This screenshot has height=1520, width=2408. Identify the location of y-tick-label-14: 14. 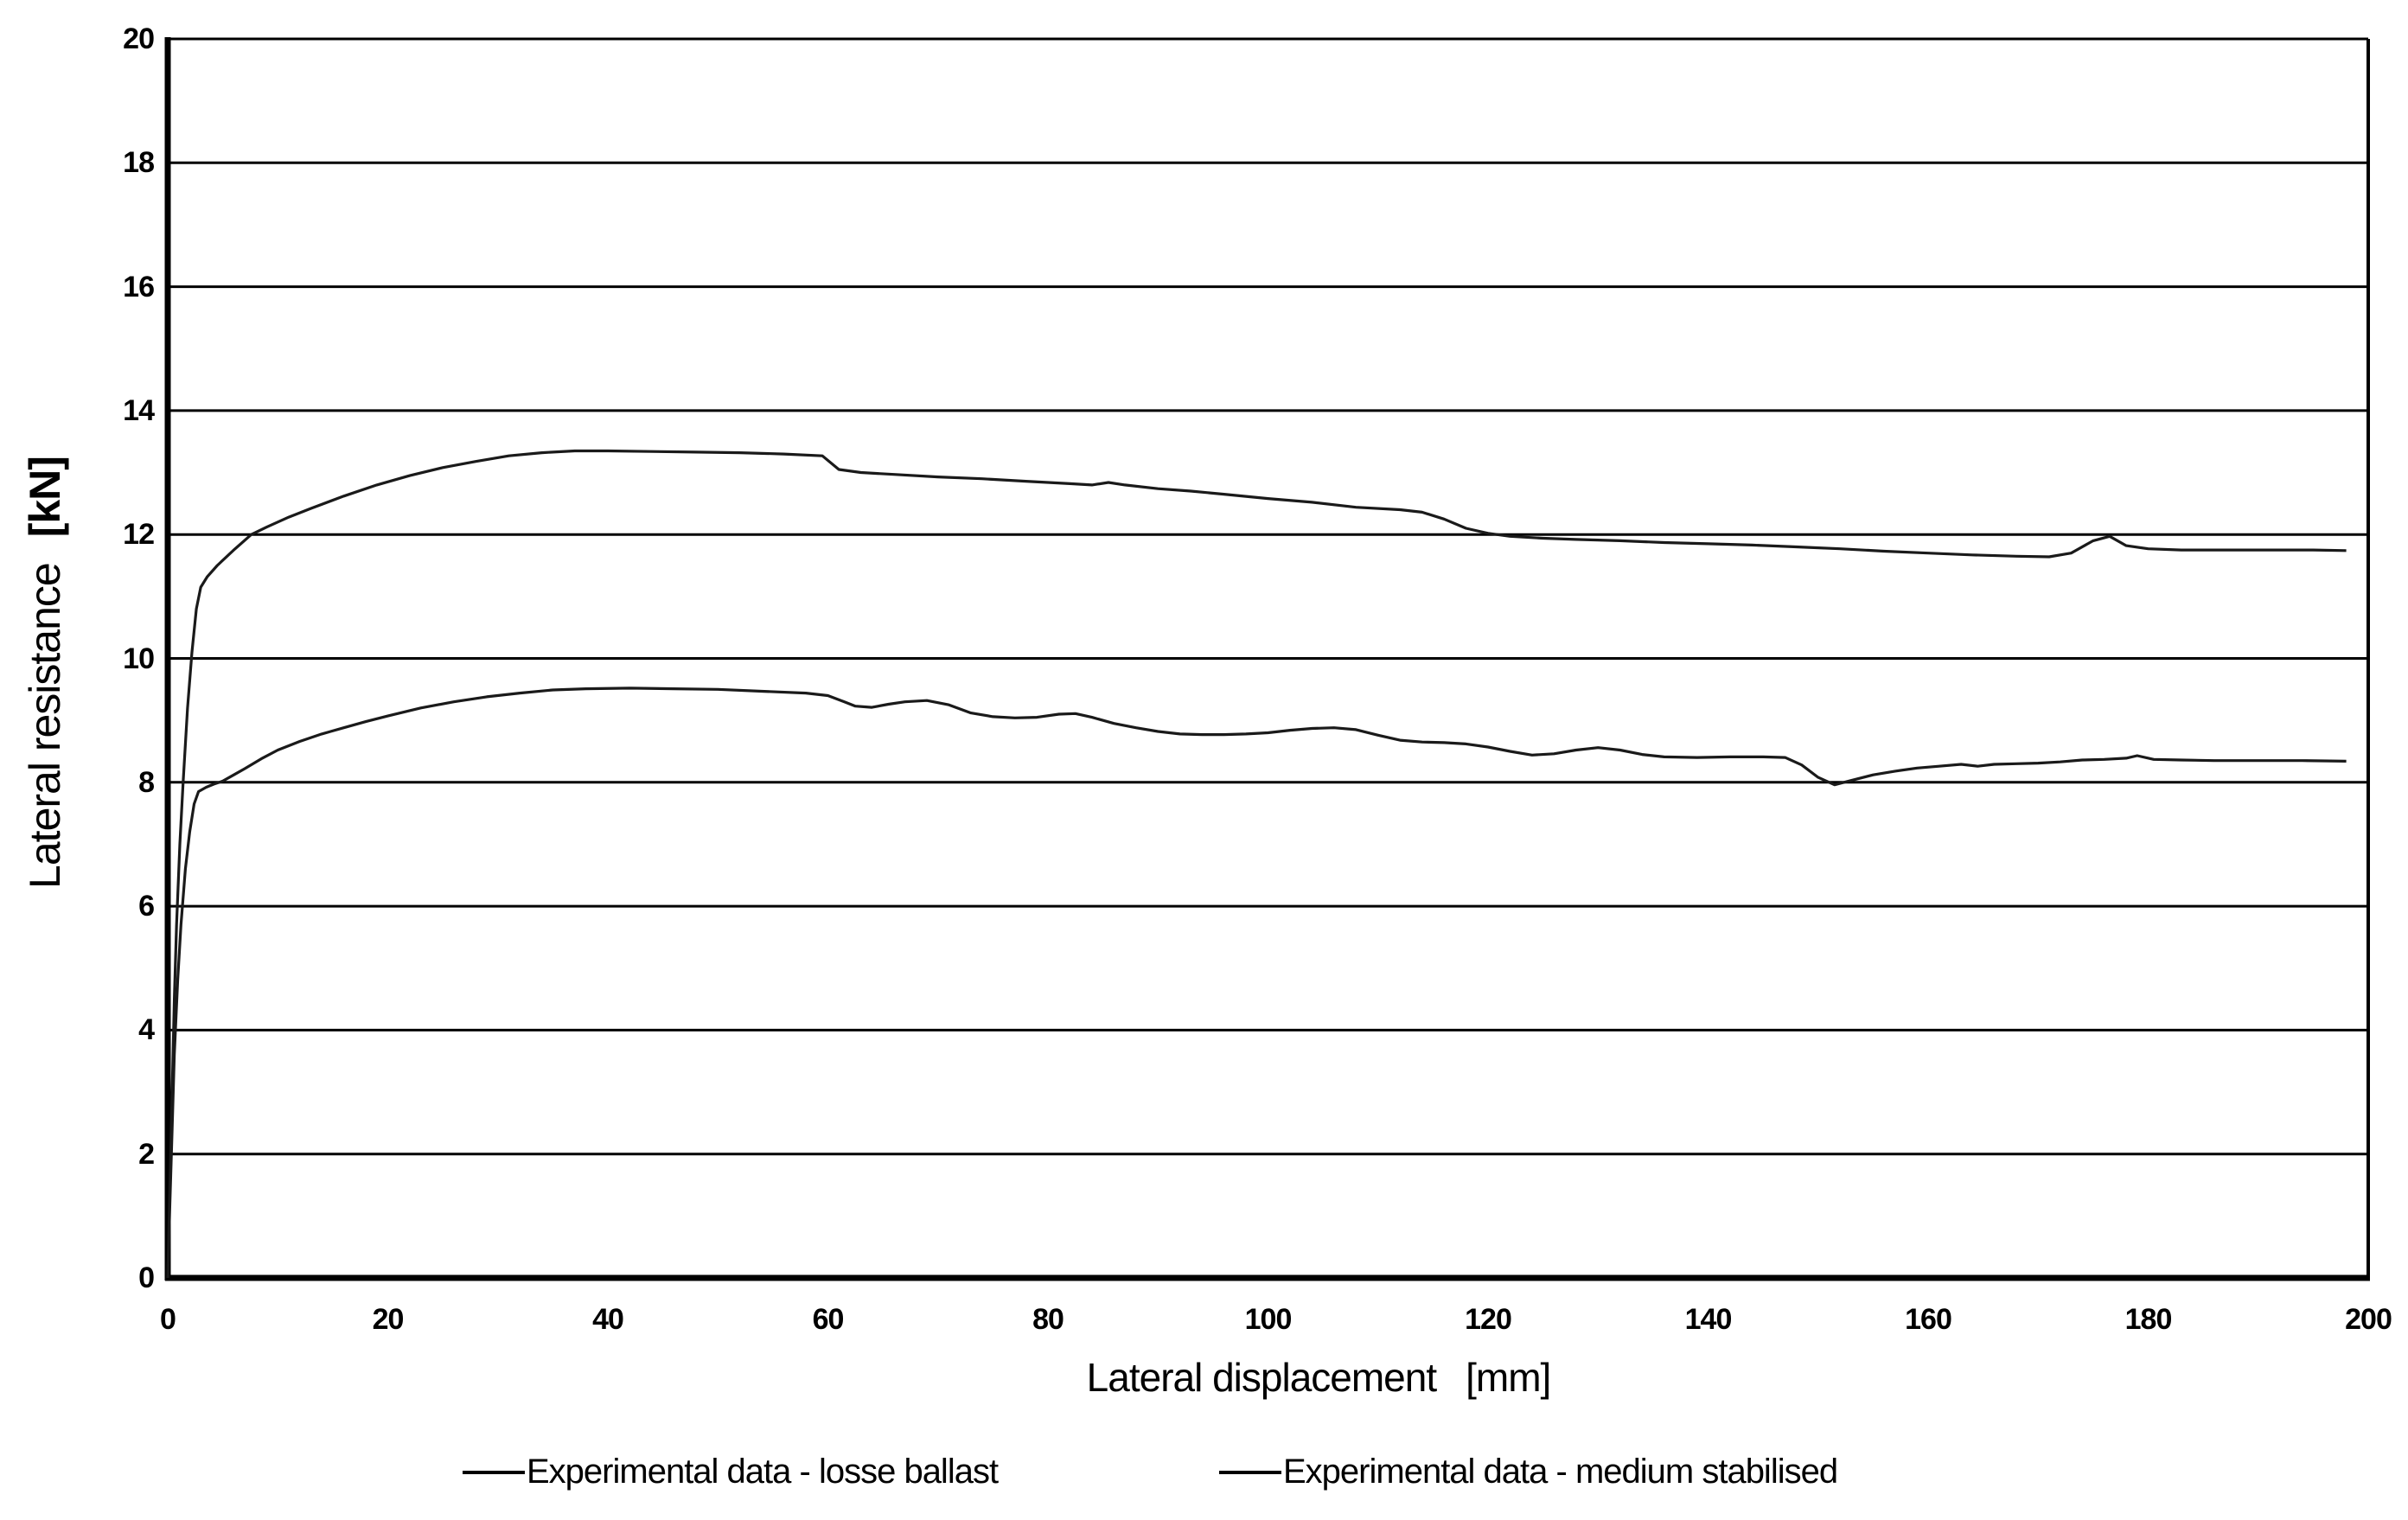
(139, 410).